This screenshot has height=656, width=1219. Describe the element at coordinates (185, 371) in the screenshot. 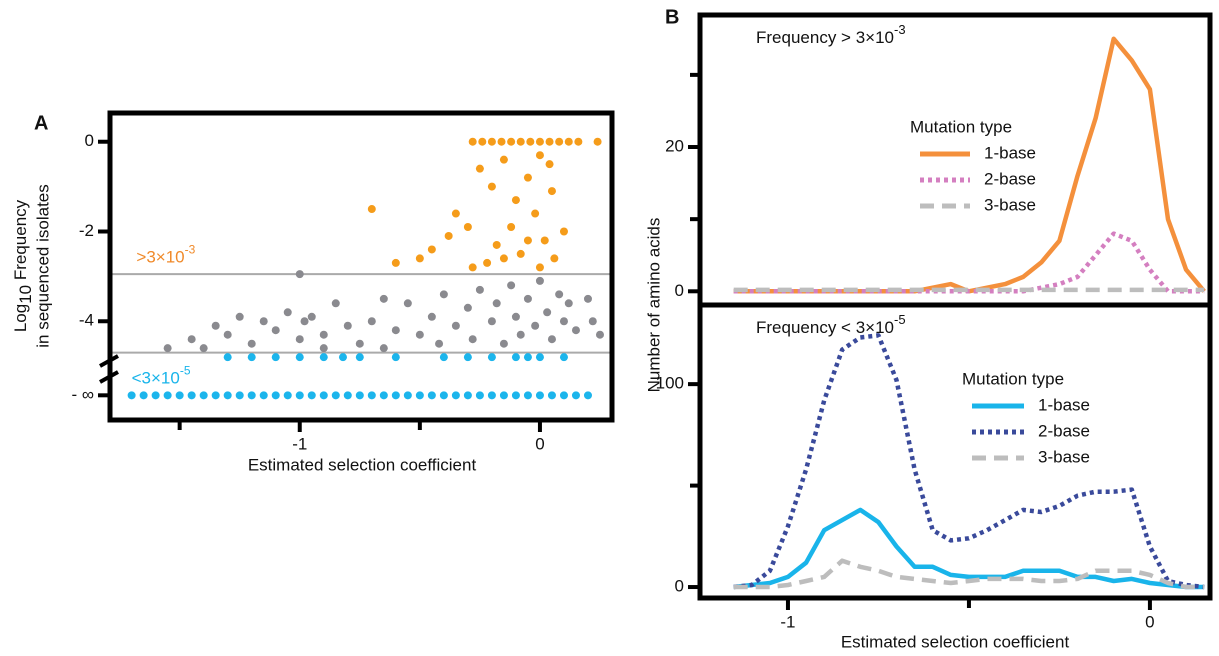

I see `annotation-exponent: -5` at that location.